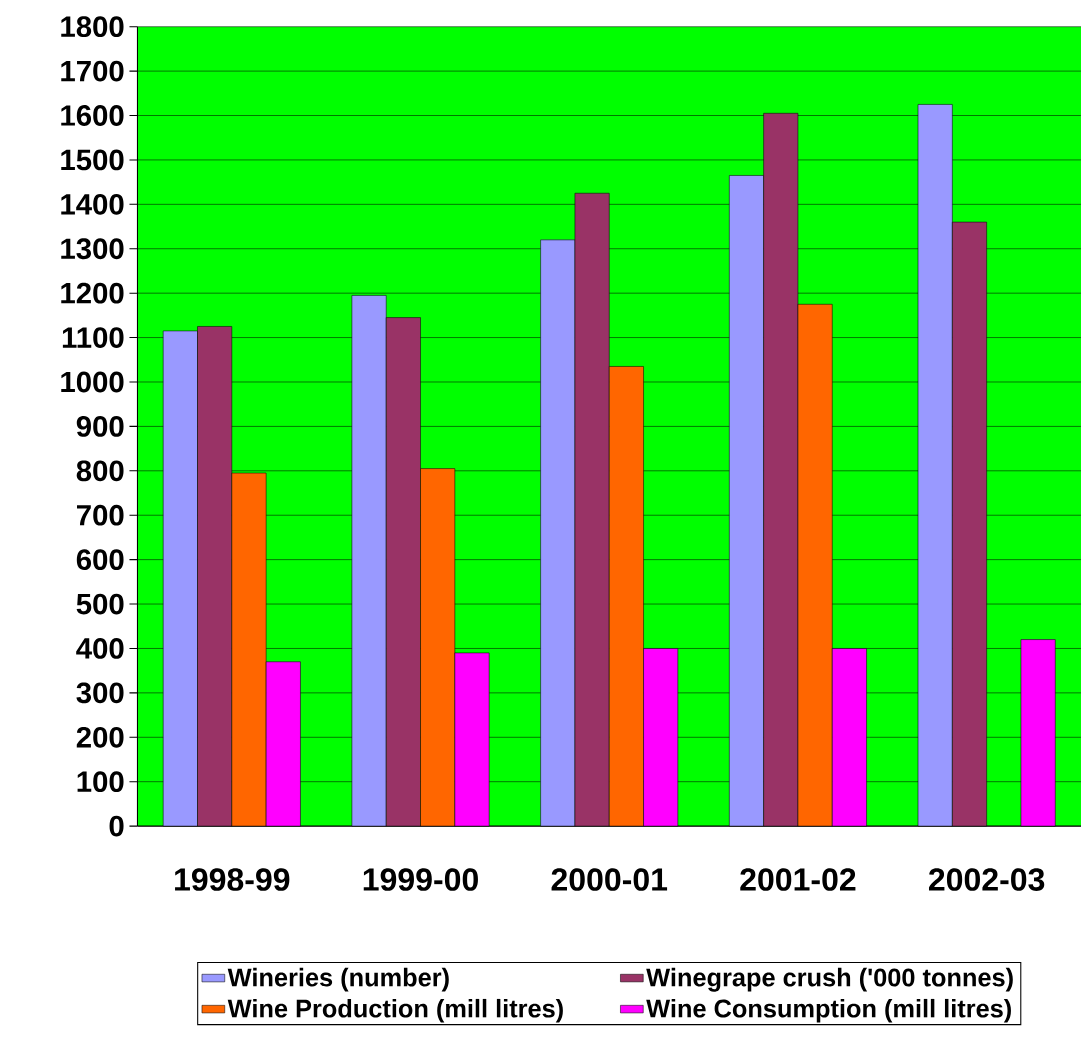 Image resolution: width=1081 pixels, height=1041 pixels. I want to click on y-tick-label: 1100, so click(93, 337).